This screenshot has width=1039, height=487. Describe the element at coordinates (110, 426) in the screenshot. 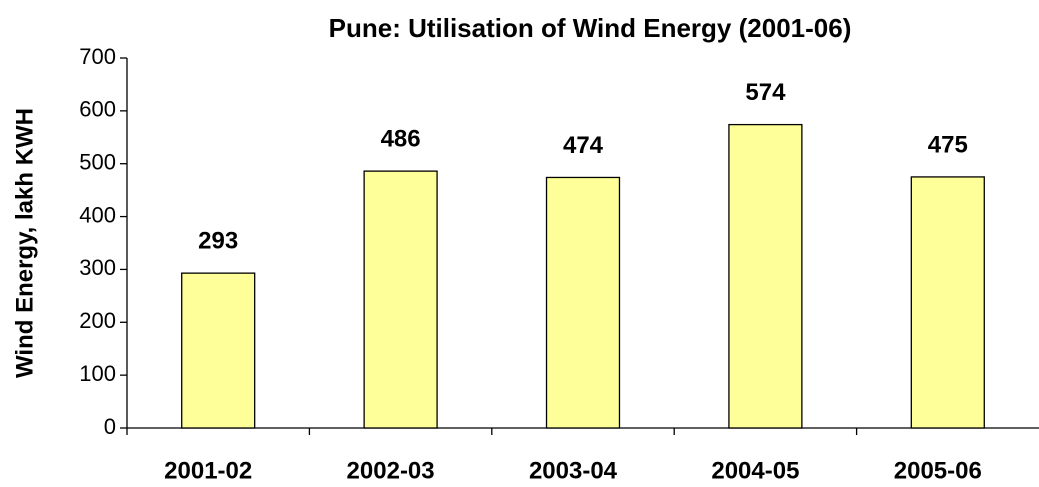

I see `y-tick-label: 0` at that location.